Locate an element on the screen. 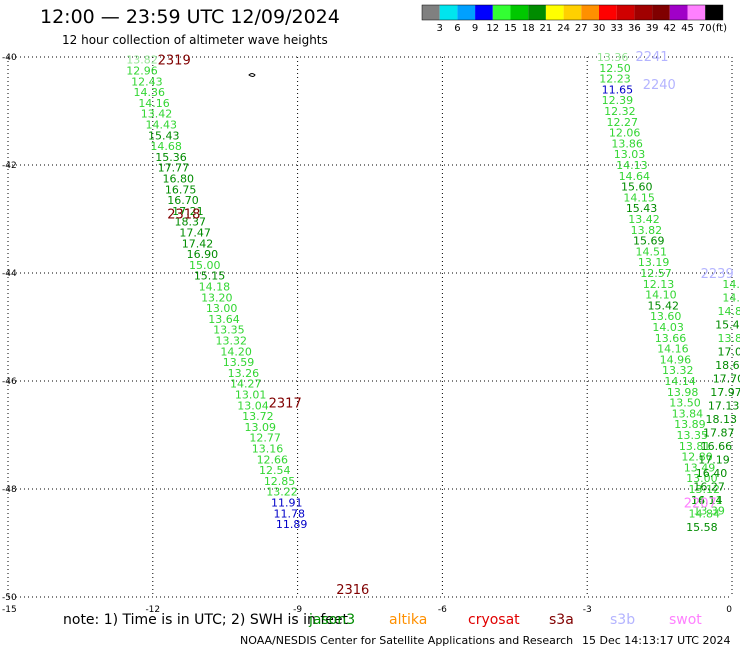  wave-height-value: 13.32 is located at coordinates (232, 341).